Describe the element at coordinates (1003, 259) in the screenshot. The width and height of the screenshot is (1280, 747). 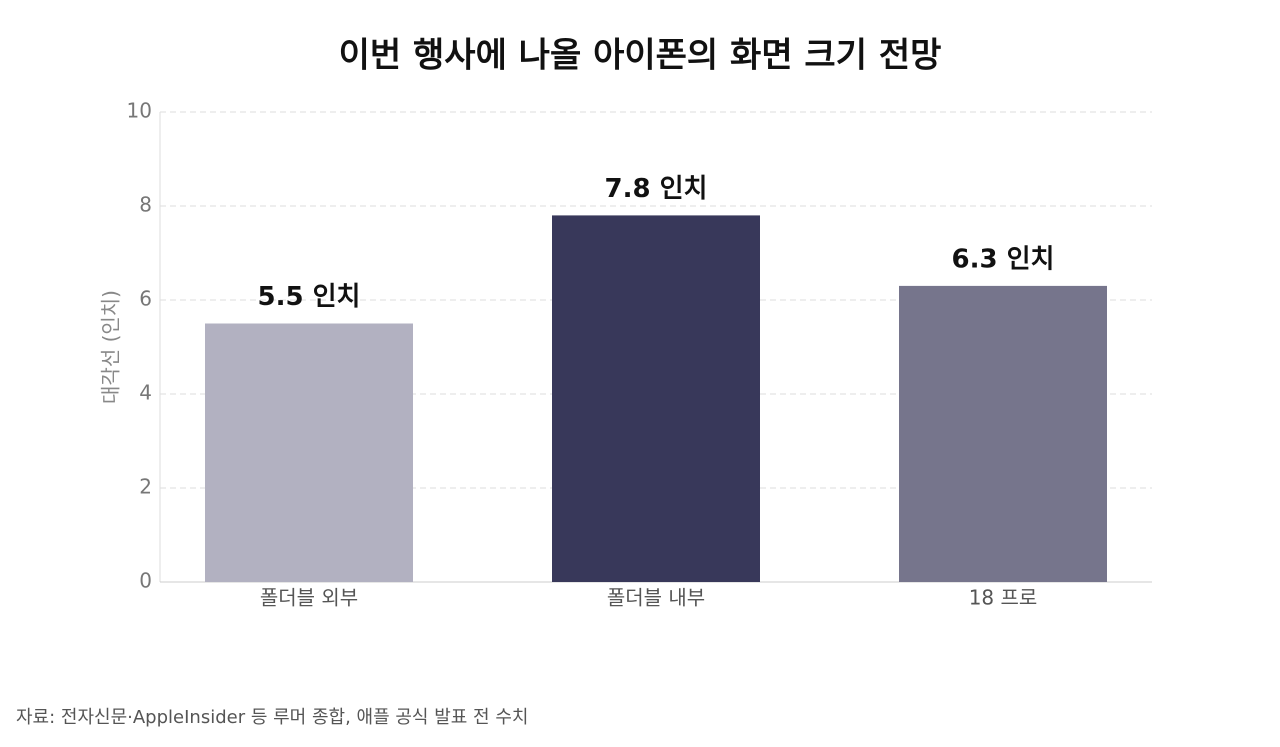
I see `value-label: 6.3 인치` at that location.